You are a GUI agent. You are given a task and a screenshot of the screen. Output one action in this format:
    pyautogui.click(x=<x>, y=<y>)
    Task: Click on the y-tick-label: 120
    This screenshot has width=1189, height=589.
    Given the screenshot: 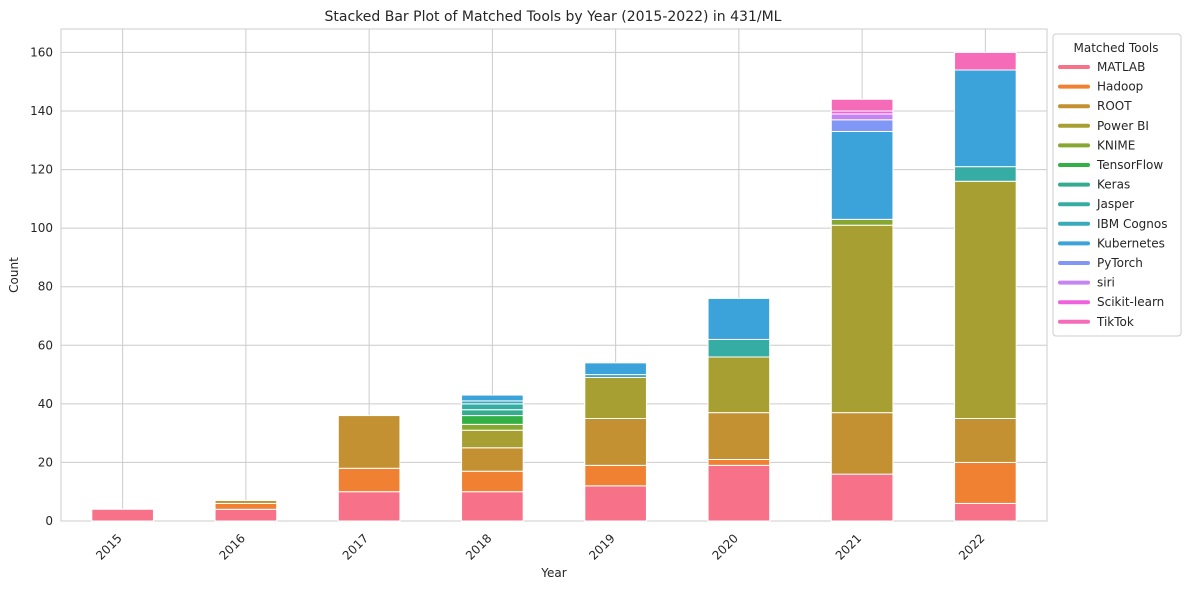 What is the action you would take?
    pyautogui.click(x=41, y=170)
    